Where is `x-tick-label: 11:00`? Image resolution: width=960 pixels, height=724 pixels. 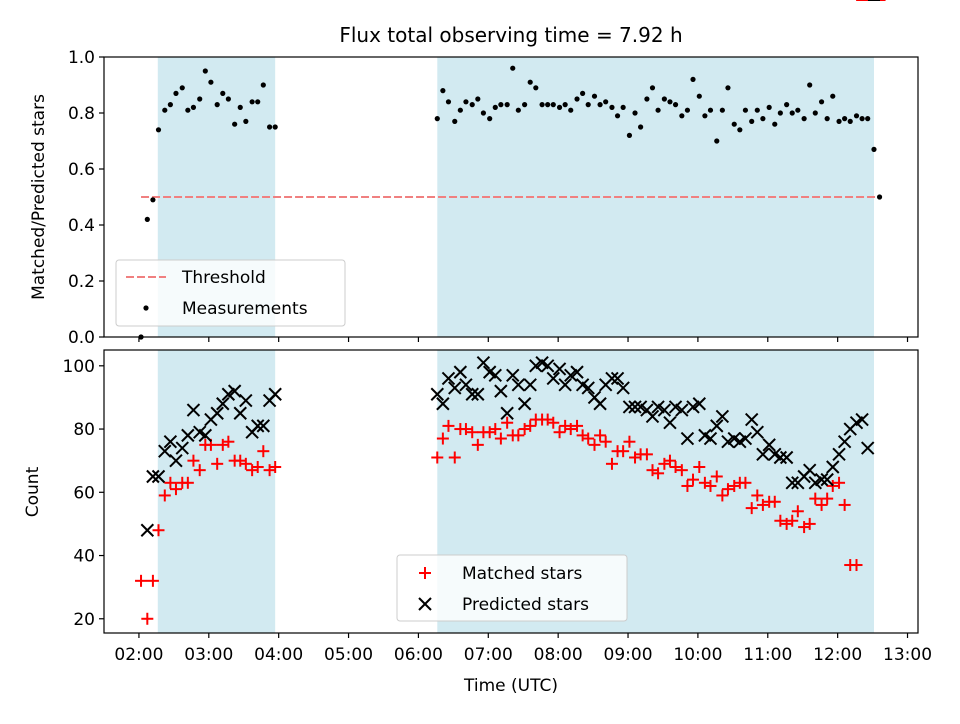 x-tick-label: 11:00 is located at coordinates (767, 655).